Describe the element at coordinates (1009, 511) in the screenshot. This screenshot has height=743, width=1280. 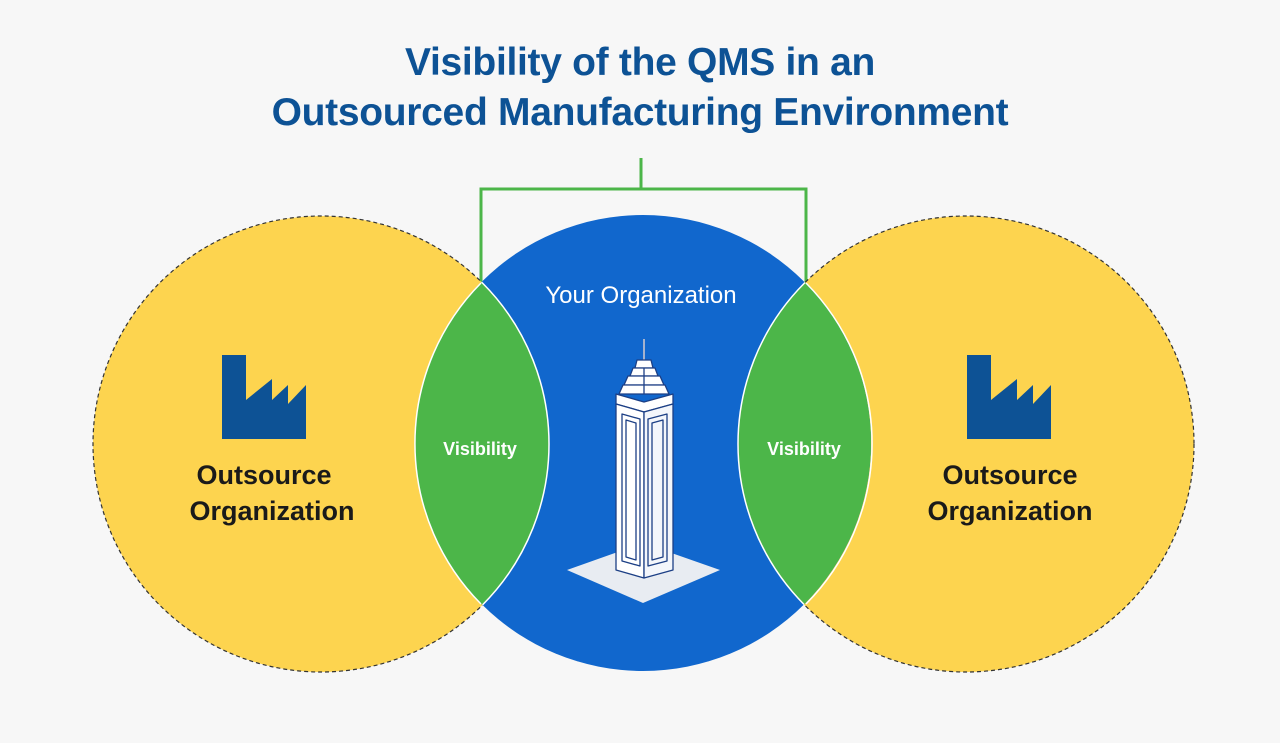
I see `right-outsource-label-line2: Organization` at that location.